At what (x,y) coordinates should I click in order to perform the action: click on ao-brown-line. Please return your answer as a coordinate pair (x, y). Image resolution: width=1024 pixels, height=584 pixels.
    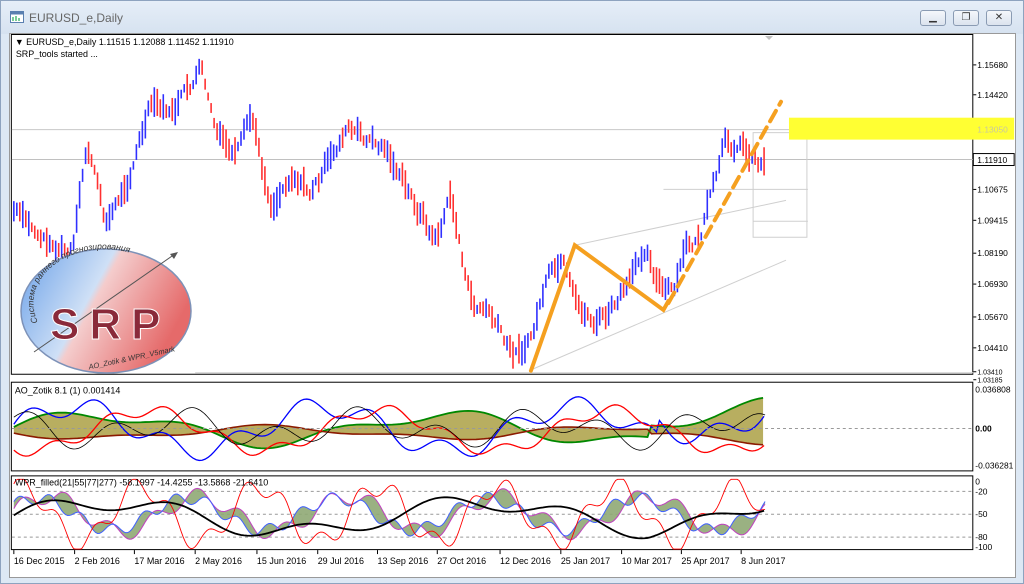
    Looking at the image, I should click on (388, 434).